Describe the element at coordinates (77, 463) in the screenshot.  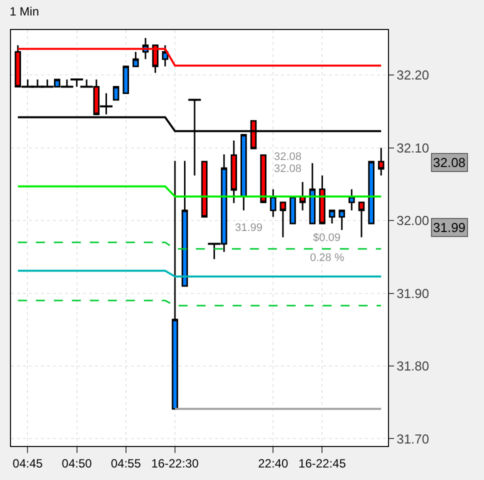
I see `x-tick-label: 04:50` at that location.